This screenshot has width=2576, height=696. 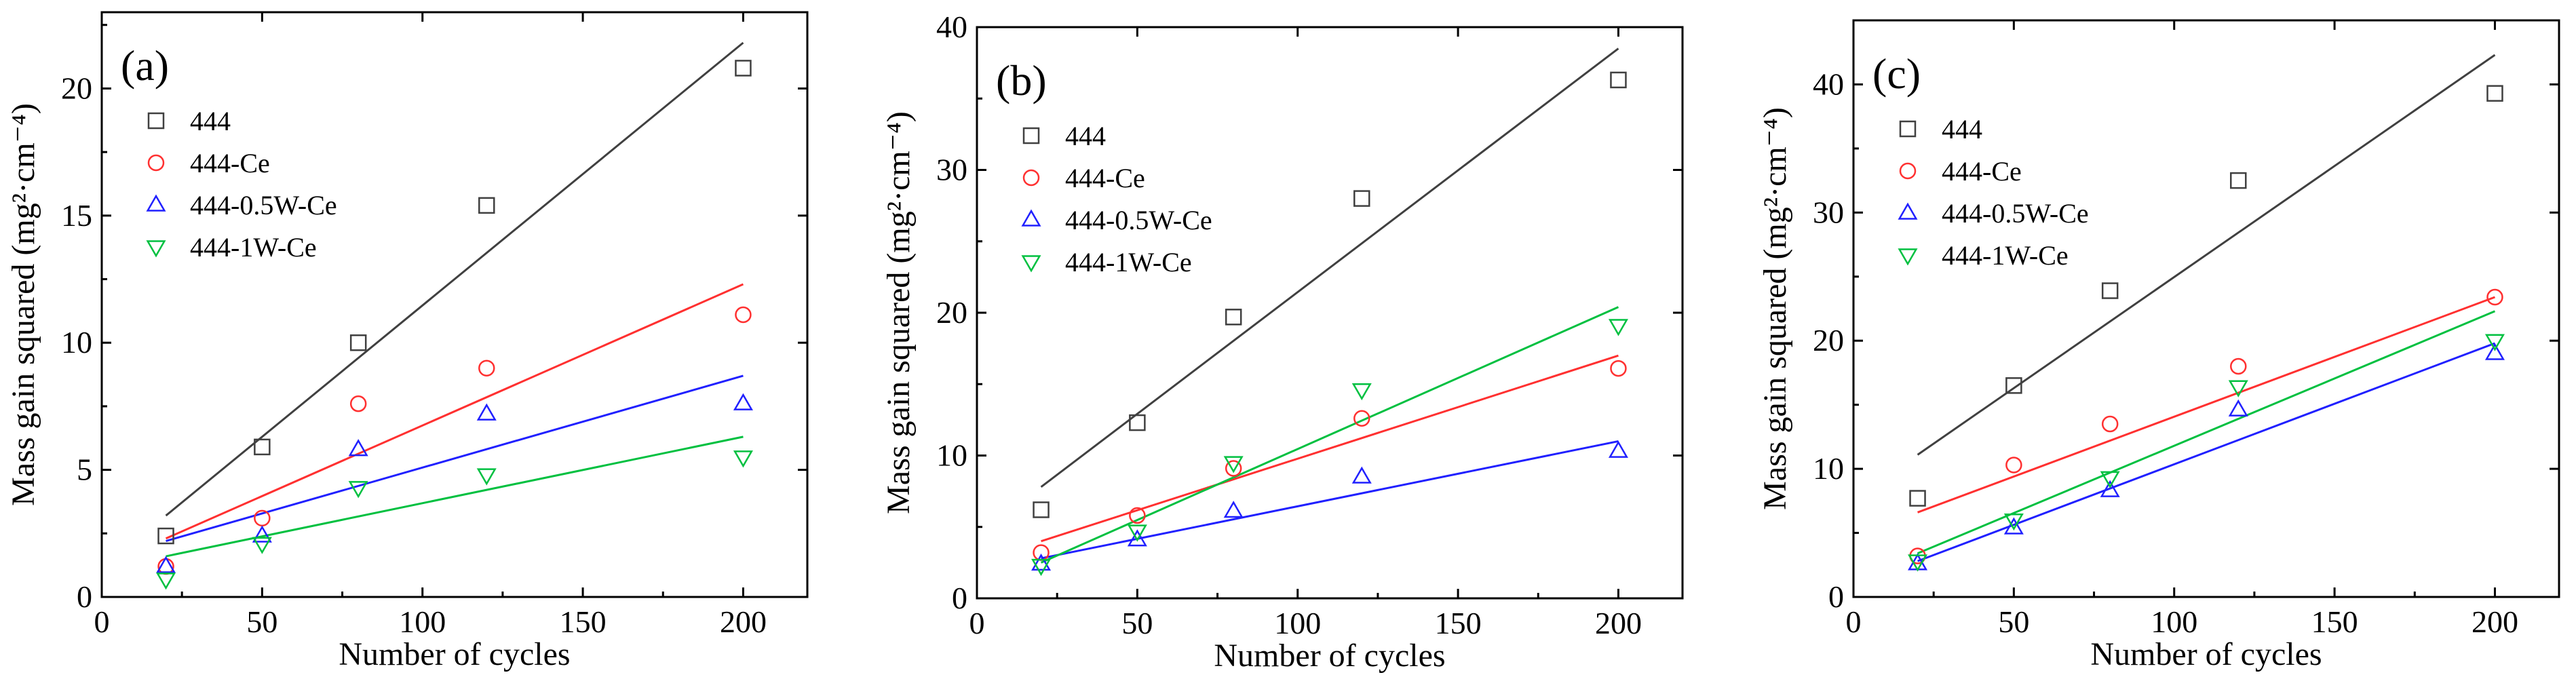 I want to click on y-tick-label: 15, so click(x=76, y=215).